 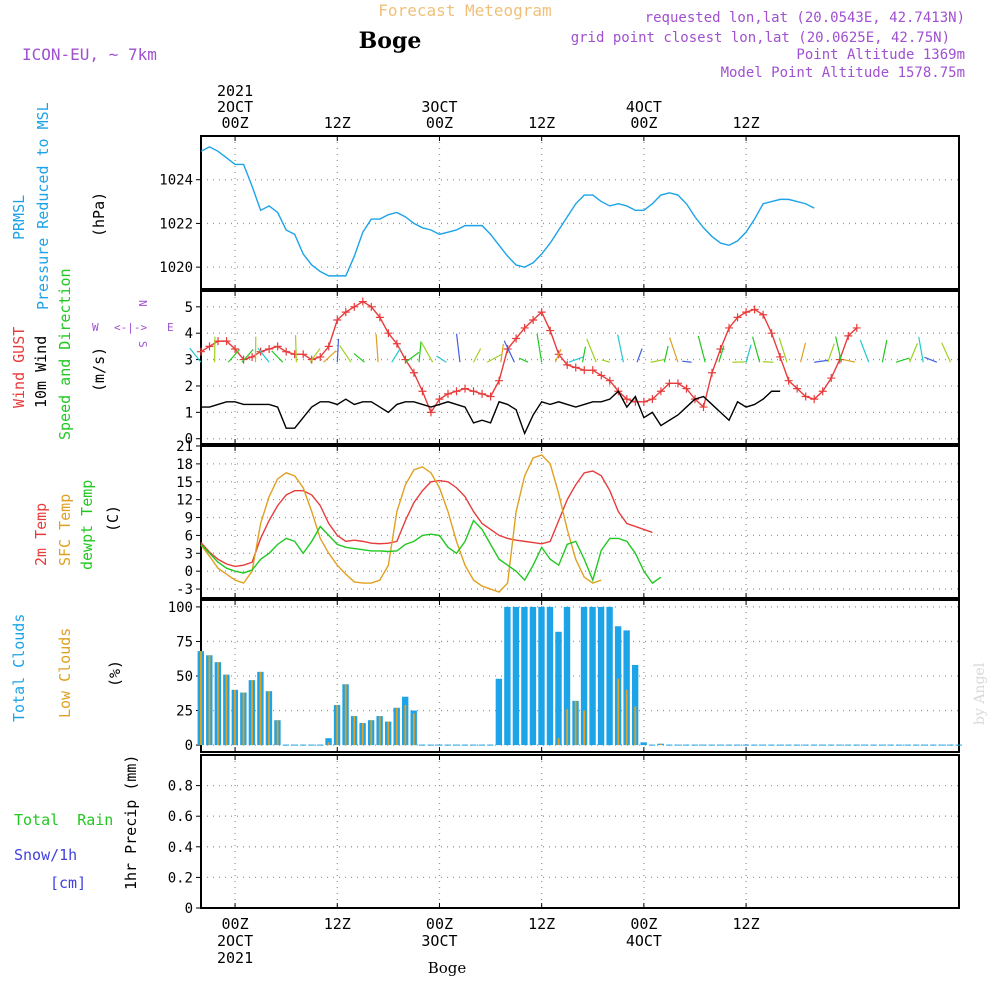 What do you see at coordinates (235, 958) in the screenshot?
I see `bottom-axis-label: 2021` at bounding box center [235, 958].